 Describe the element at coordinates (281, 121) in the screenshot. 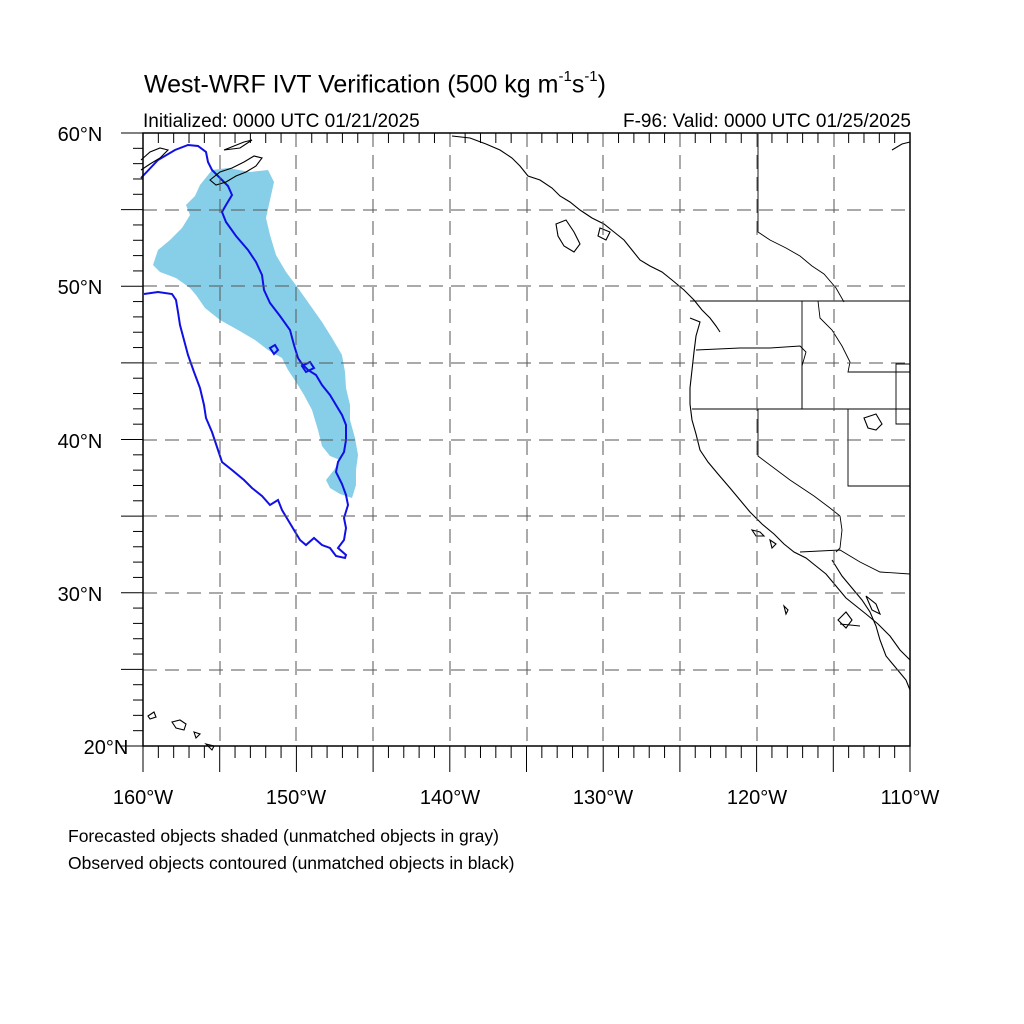

I see `initialized-time: Initialized: 0000 UTC 01/21/2025` at that location.